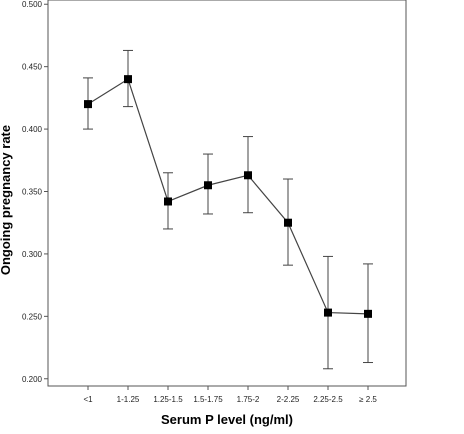  Describe the element at coordinates (227, 419) in the screenshot. I see `x-axis-title: Serum P level (ng/ml)` at that location.